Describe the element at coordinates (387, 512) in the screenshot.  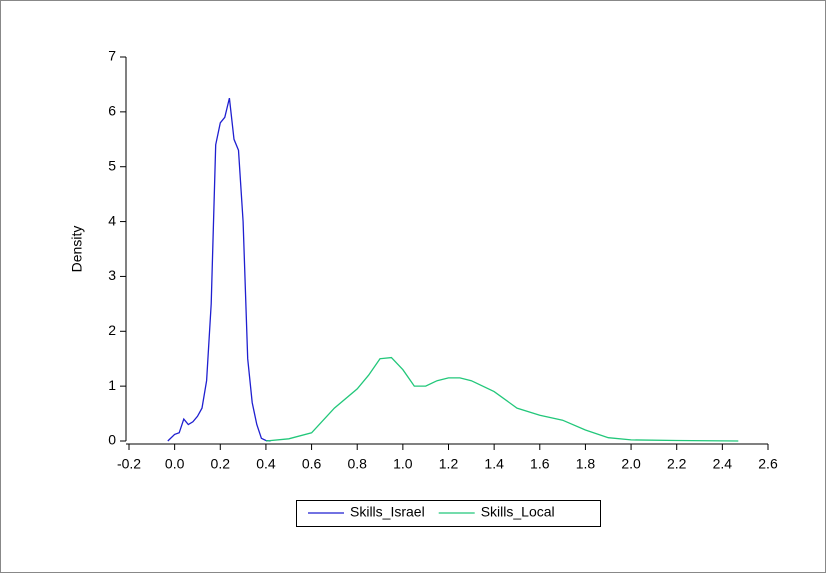
I see `legend-label: Skills_Israel` at that location.